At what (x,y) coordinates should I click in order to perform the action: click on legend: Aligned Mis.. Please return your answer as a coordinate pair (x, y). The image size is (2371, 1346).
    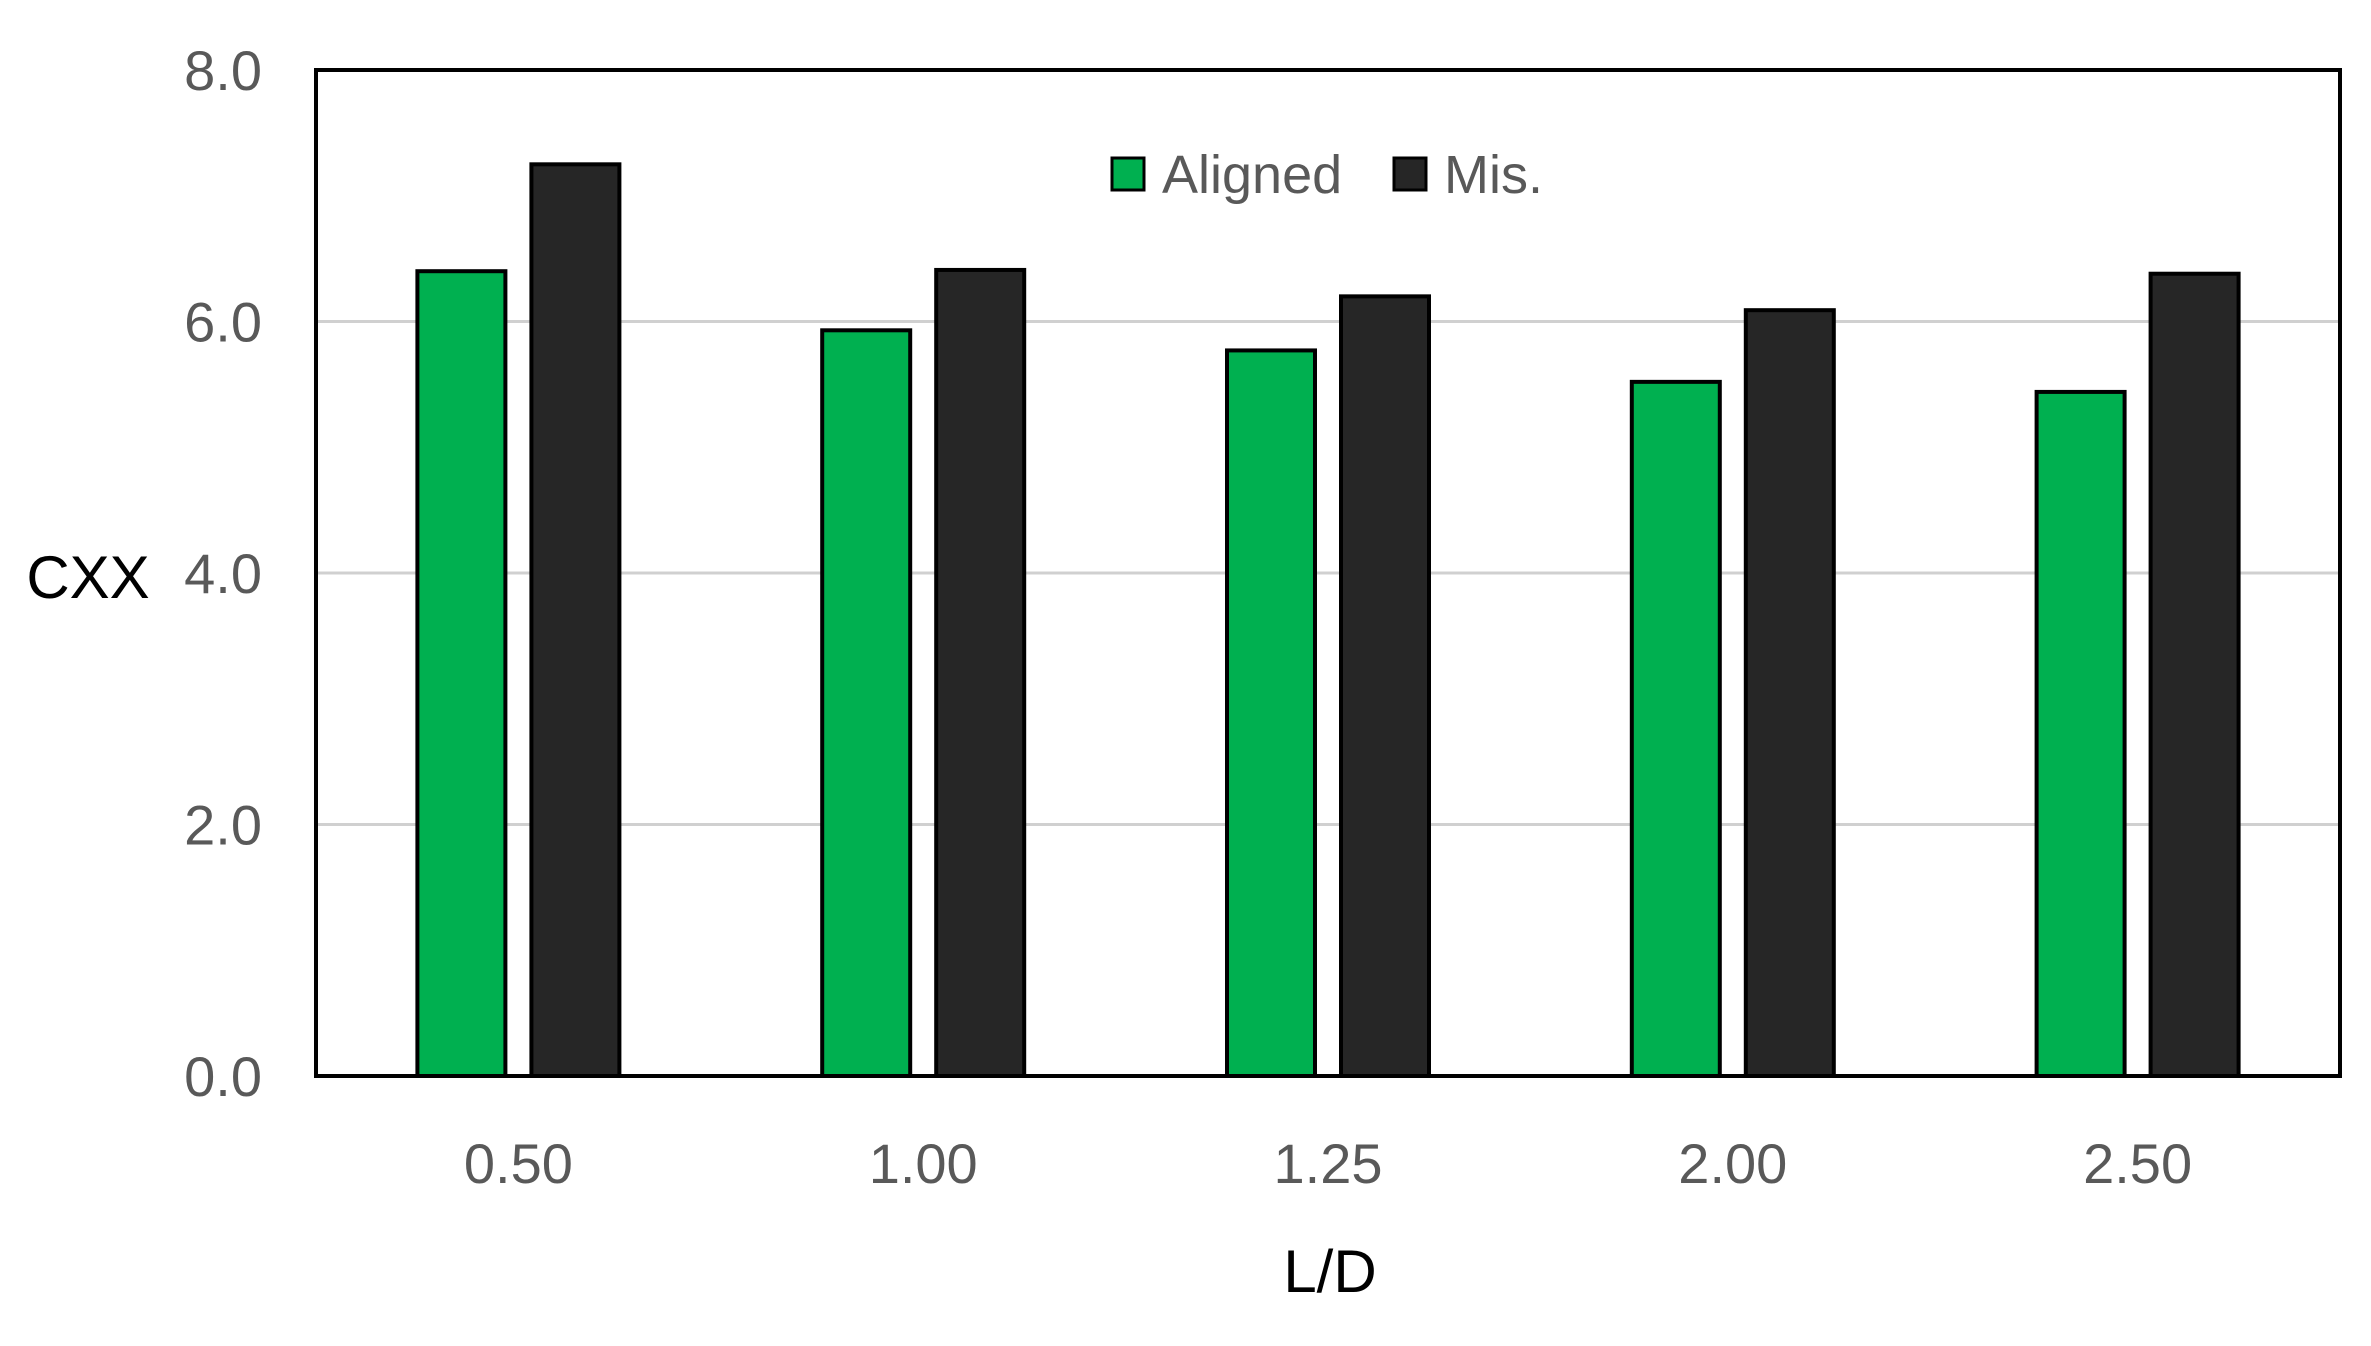
    Looking at the image, I should click on (1326, 175).